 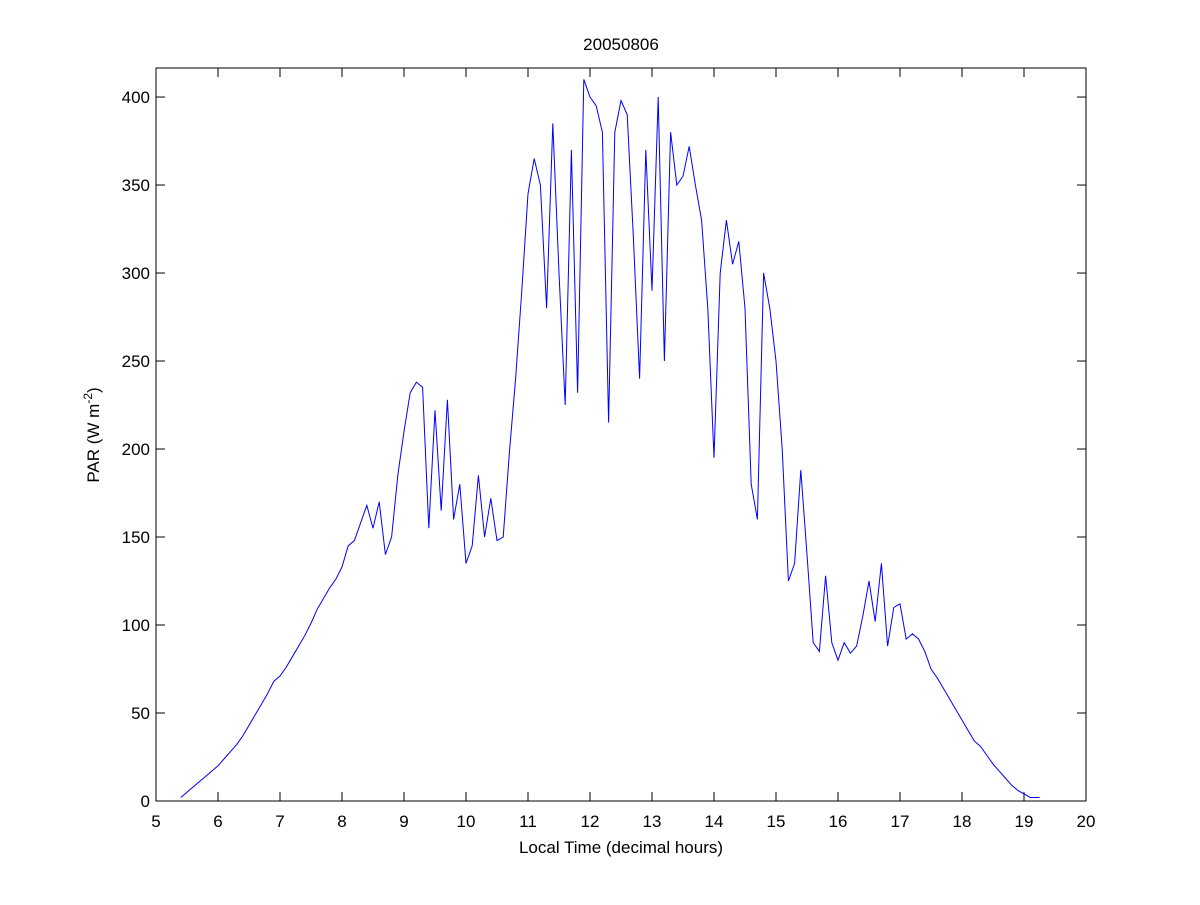 What do you see at coordinates (145, 801) in the screenshot?
I see `y-tick-label: 0` at bounding box center [145, 801].